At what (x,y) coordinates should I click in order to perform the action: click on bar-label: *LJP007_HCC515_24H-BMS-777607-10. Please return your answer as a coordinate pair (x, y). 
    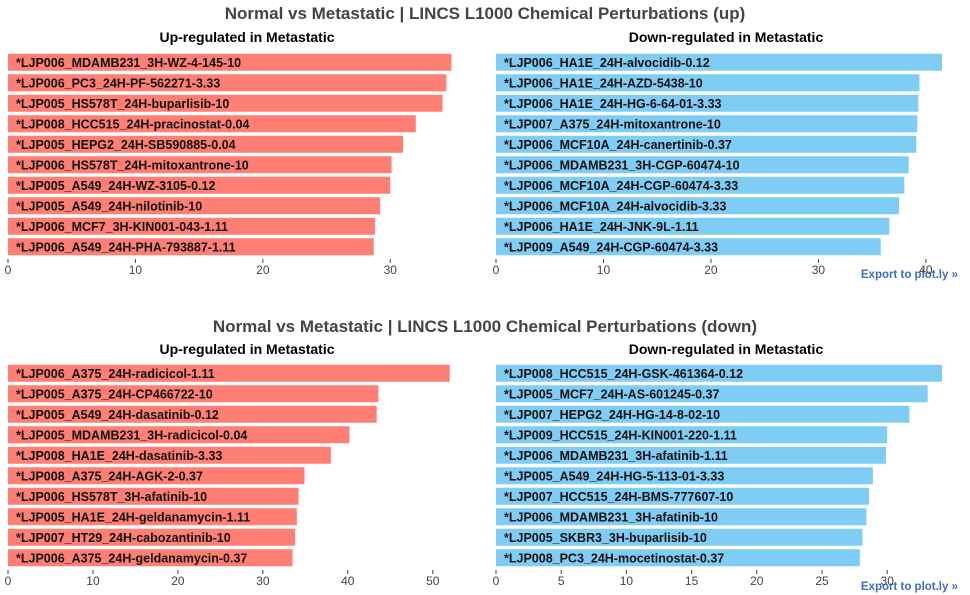
    Looking at the image, I should click on (618, 497).